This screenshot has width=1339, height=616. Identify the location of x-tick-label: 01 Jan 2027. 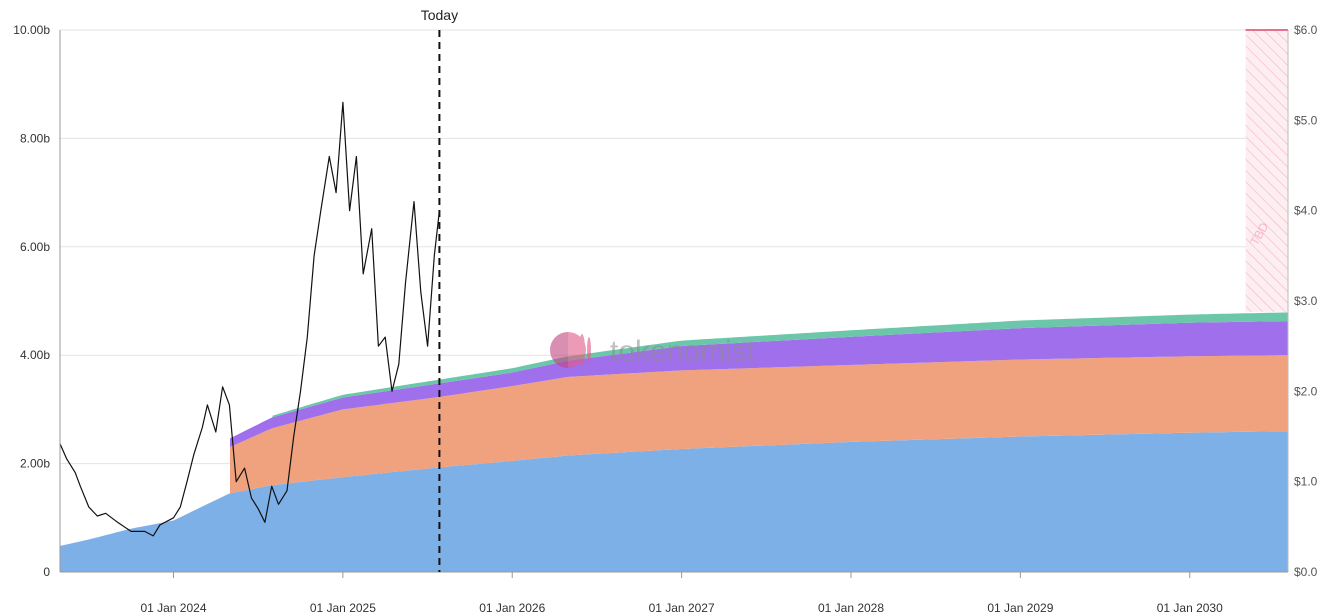
(682, 608).